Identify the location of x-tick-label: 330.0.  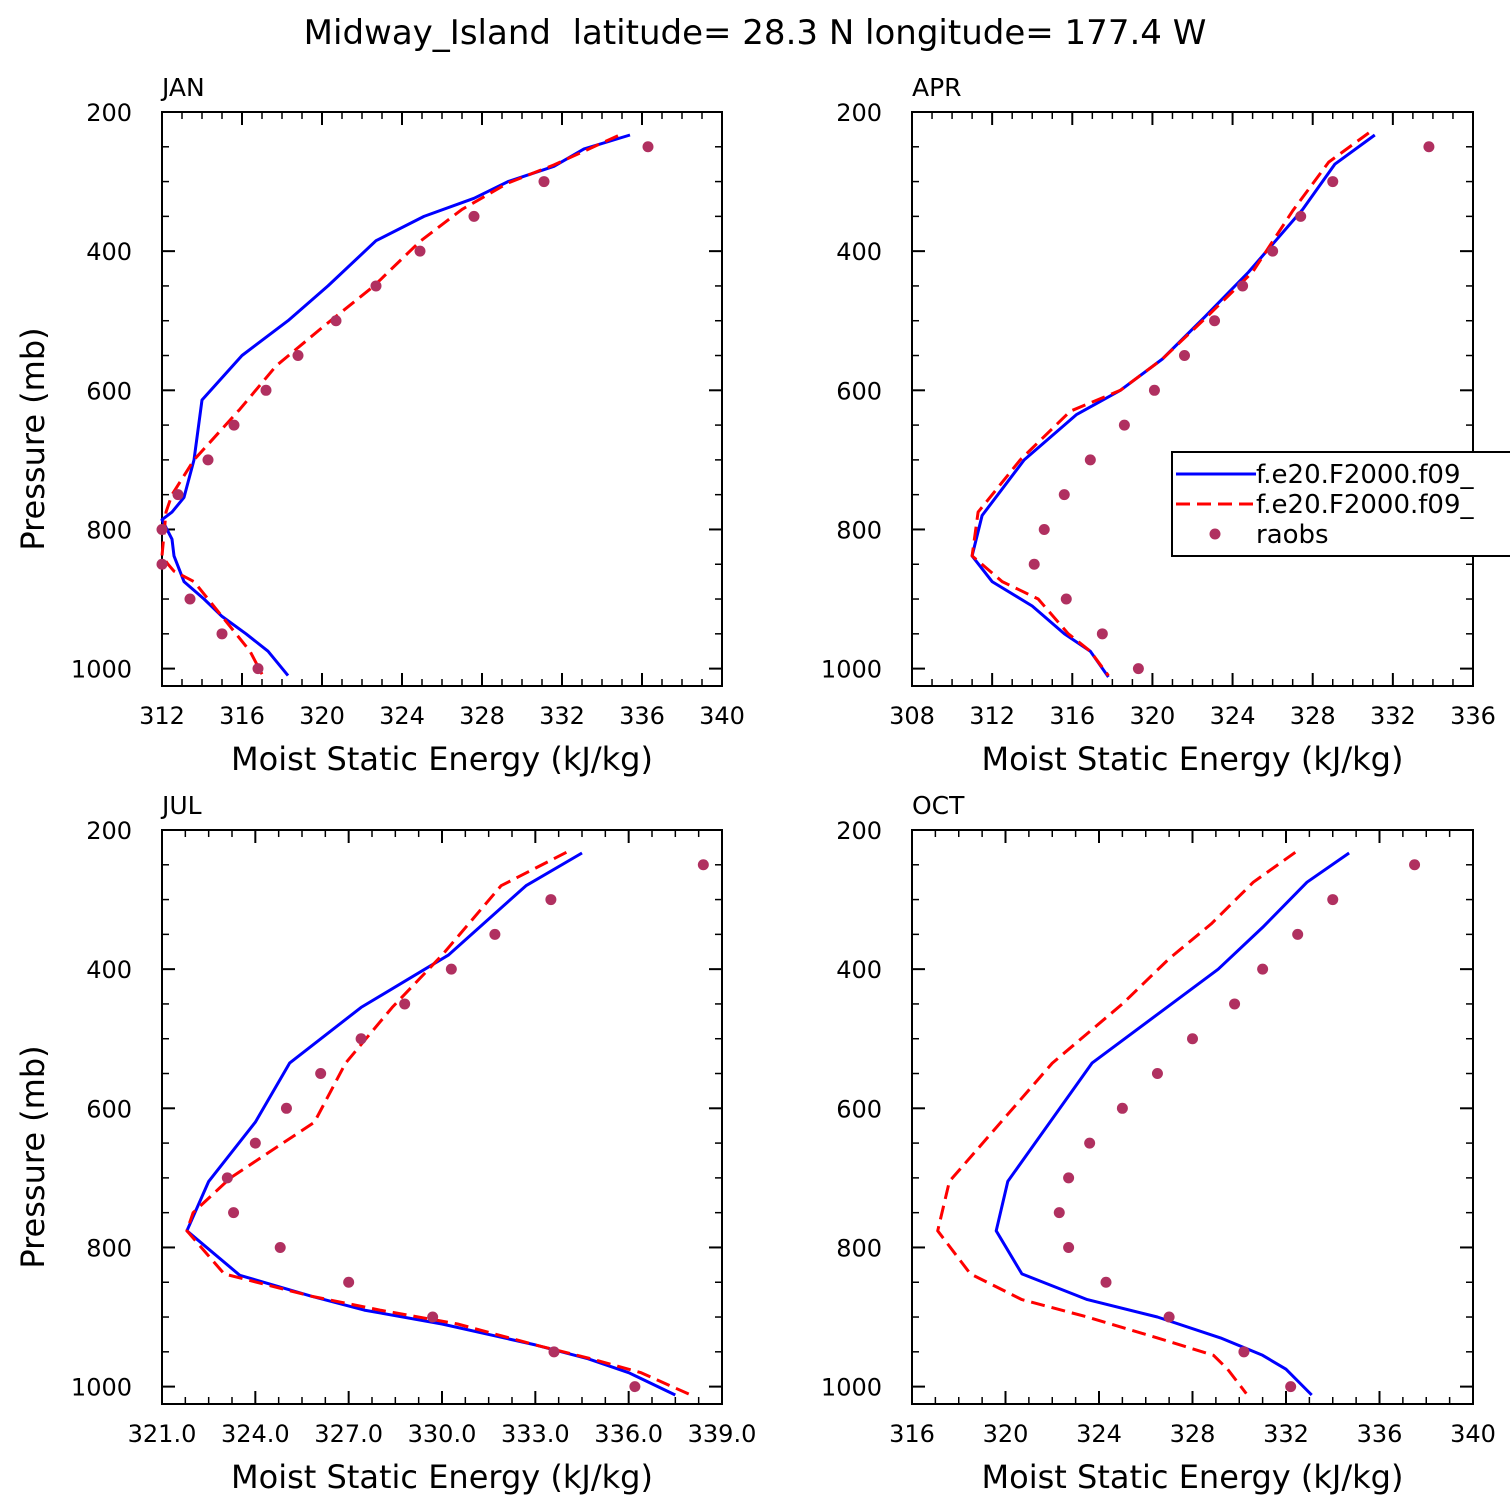
(442, 1434).